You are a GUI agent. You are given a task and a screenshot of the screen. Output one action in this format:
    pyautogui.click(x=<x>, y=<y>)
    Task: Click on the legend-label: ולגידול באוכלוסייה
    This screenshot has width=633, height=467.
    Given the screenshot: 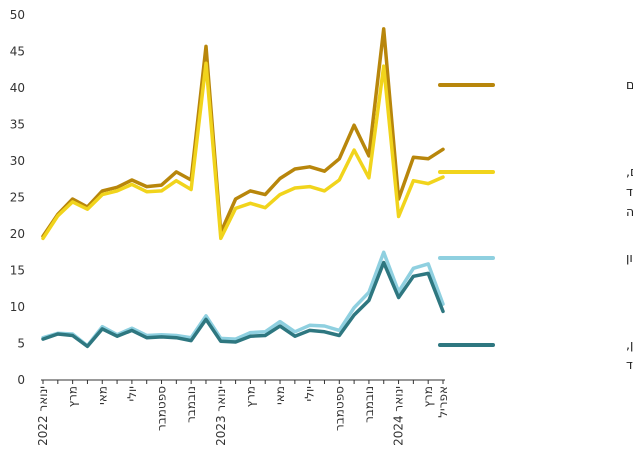 What is the action you would take?
    pyautogui.click(x=629, y=211)
    